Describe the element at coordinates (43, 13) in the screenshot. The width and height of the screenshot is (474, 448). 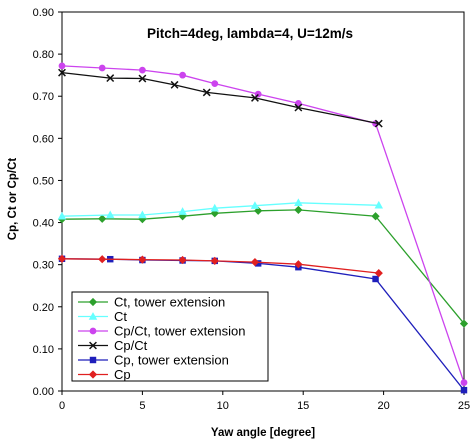
I see `y-tick-label: 0.90` at that location.